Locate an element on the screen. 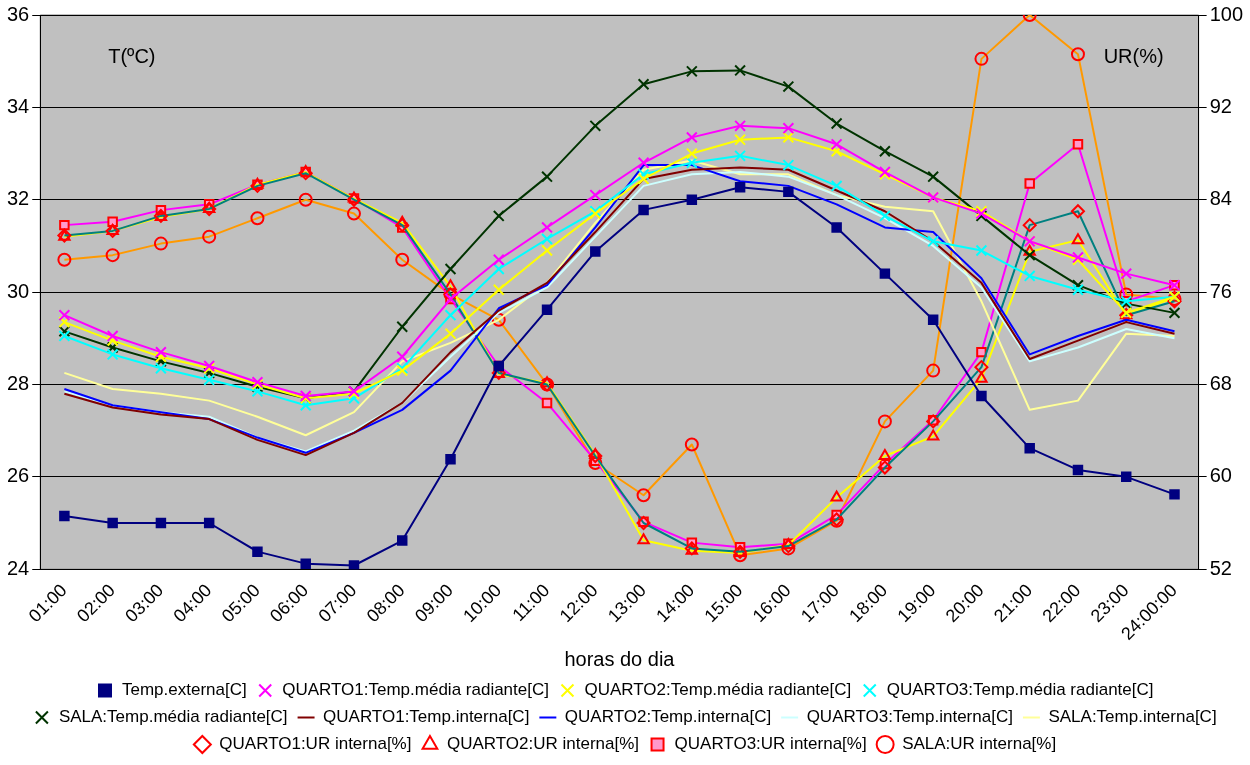  legend-label: QUARTO2:UR interna[%] is located at coordinates (543, 744).